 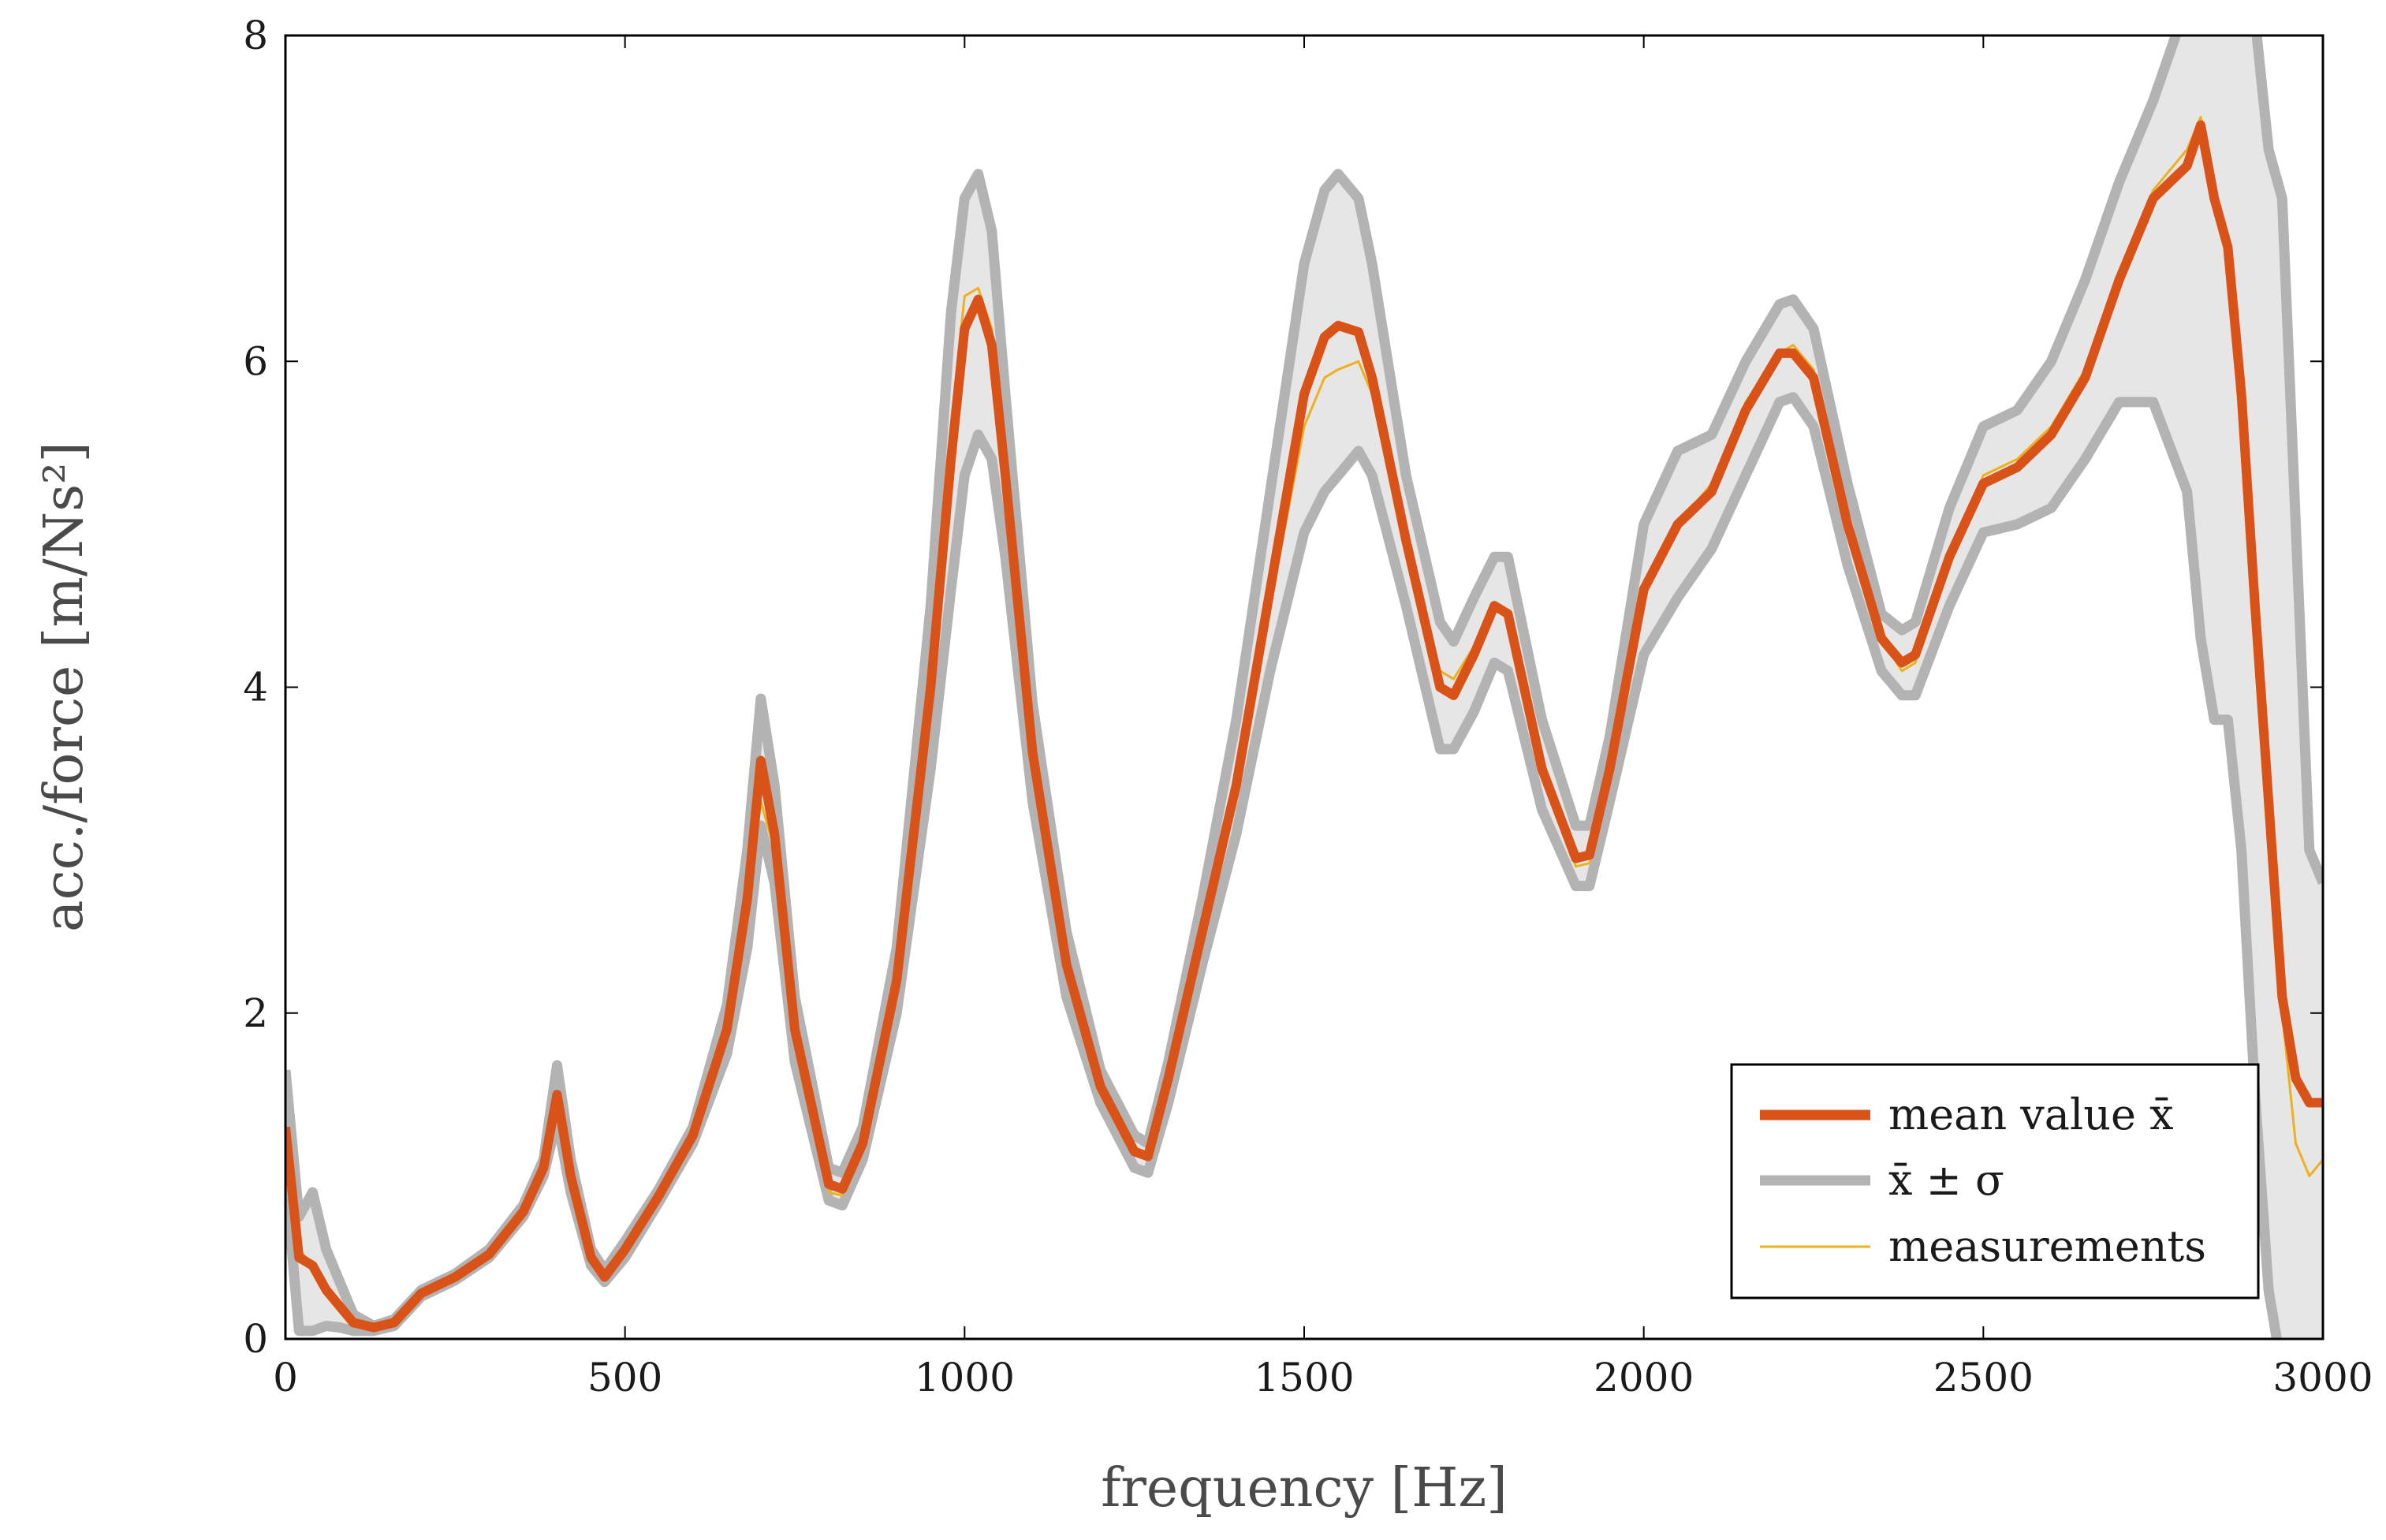 I want to click on legend-label-mean: mean value x̄, so click(x=2031, y=1114).